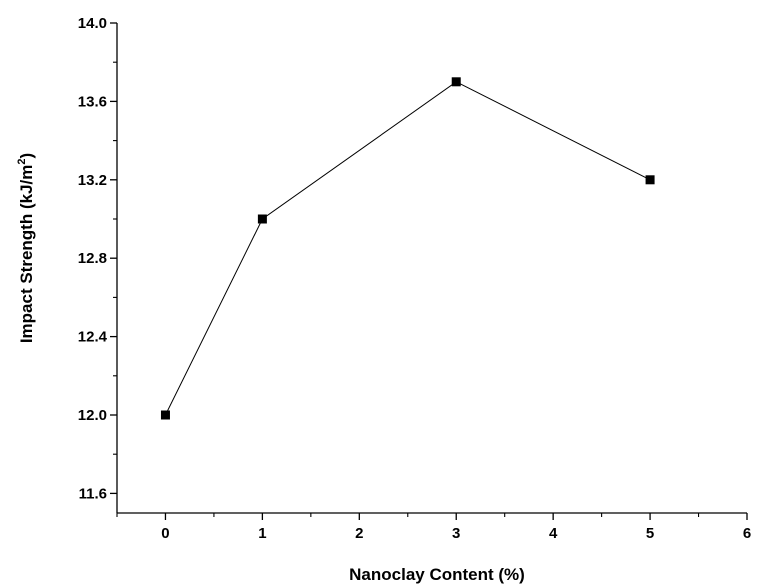 This screenshot has height=585, width=757. Describe the element at coordinates (359, 533) in the screenshot. I see `x-tick-label: 2` at that location.